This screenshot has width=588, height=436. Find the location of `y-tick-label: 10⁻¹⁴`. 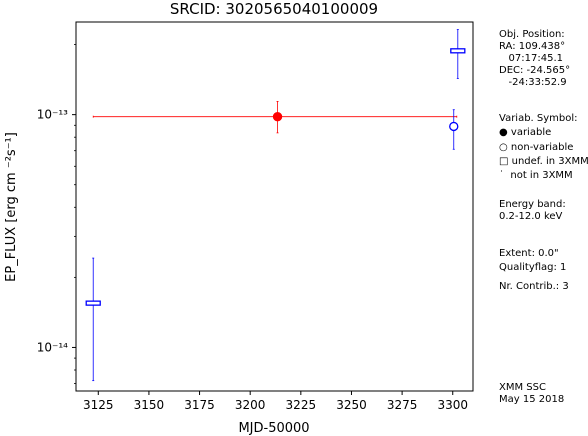

y-tick-label: 10⁻¹⁴ is located at coordinates (52, 347).